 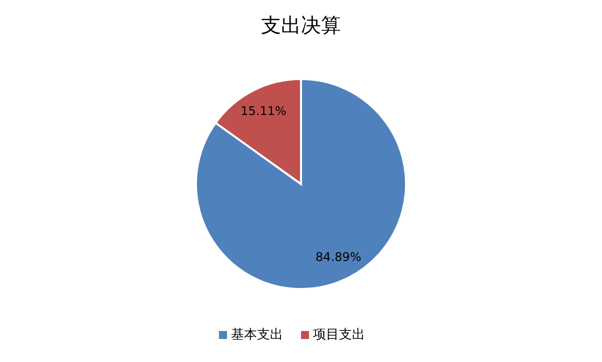 What do you see at coordinates (263, 111) in the screenshot?
I see `data-label: 15.11%` at bounding box center [263, 111].